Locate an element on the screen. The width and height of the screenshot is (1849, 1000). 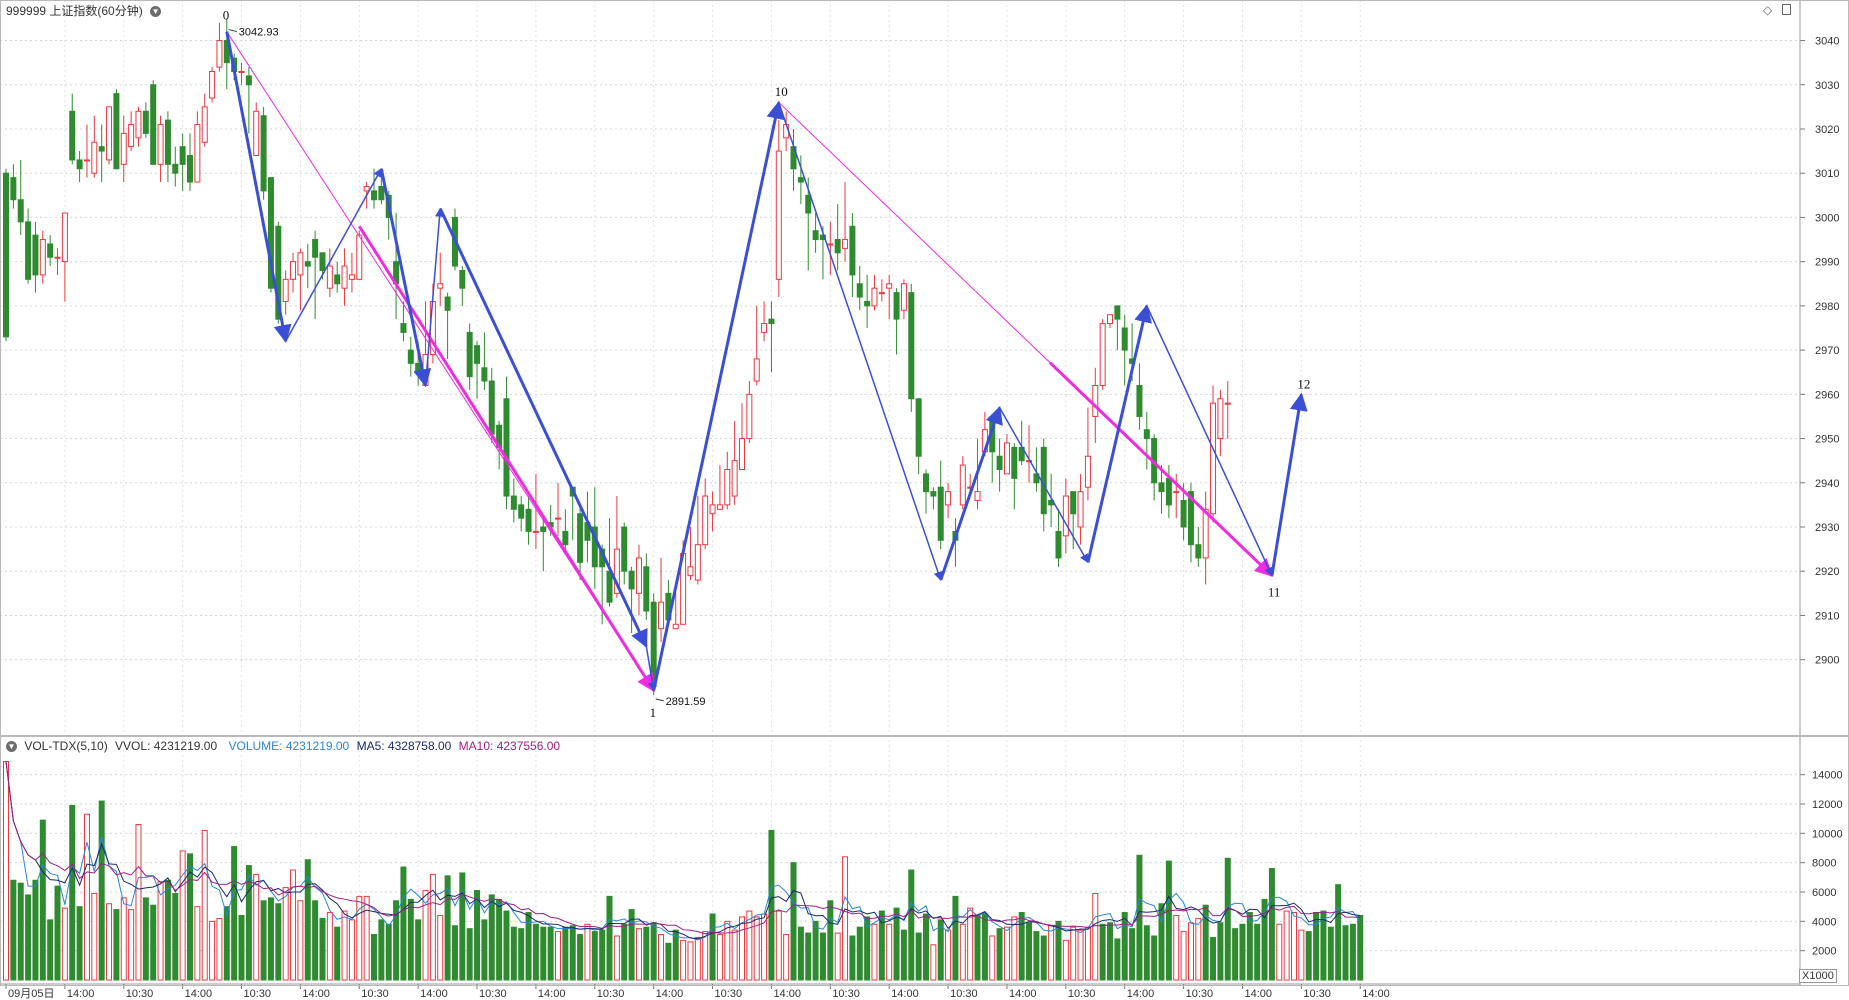
volume-tick-label: 2000 is located at coordinates (1824, 952).